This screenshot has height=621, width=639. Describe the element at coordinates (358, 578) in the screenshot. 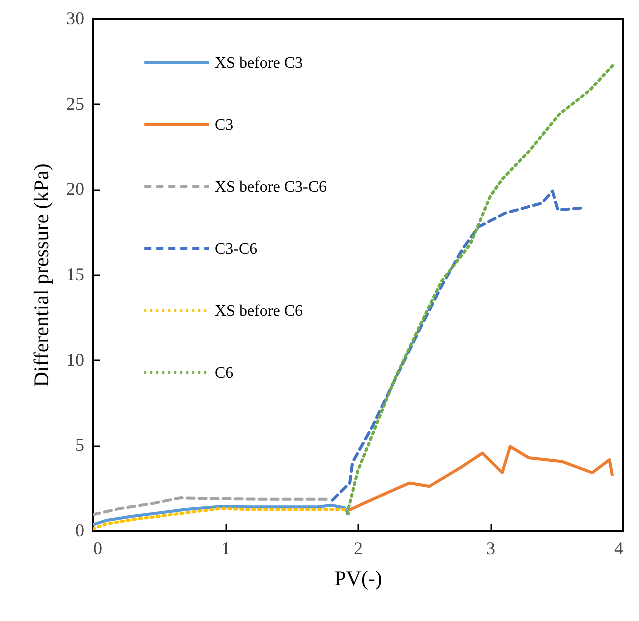

I see `x-axis-title: PV(-)` at that location.